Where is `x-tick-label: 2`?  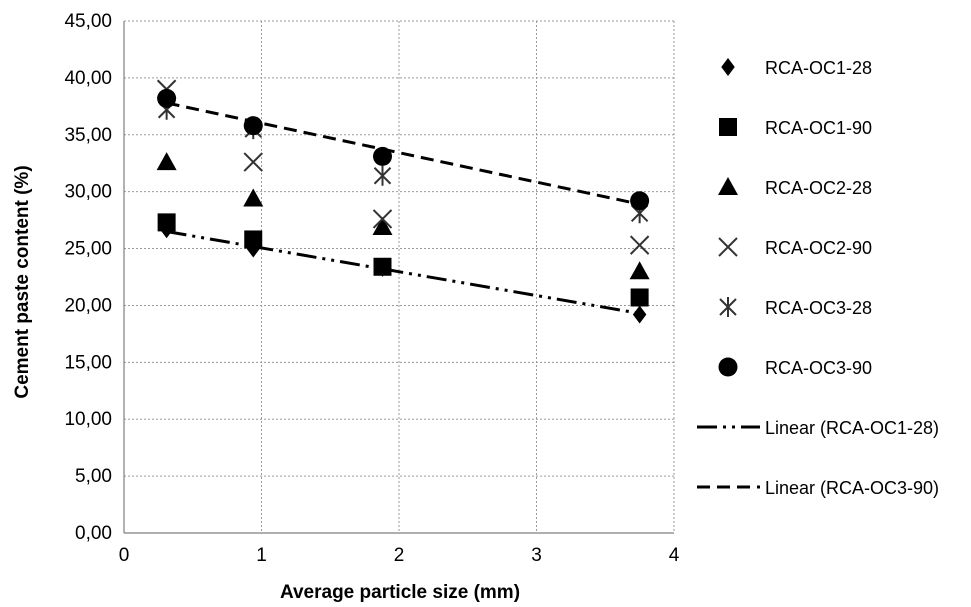
x-tick-label: 2 is located at coordinates (399, 555).